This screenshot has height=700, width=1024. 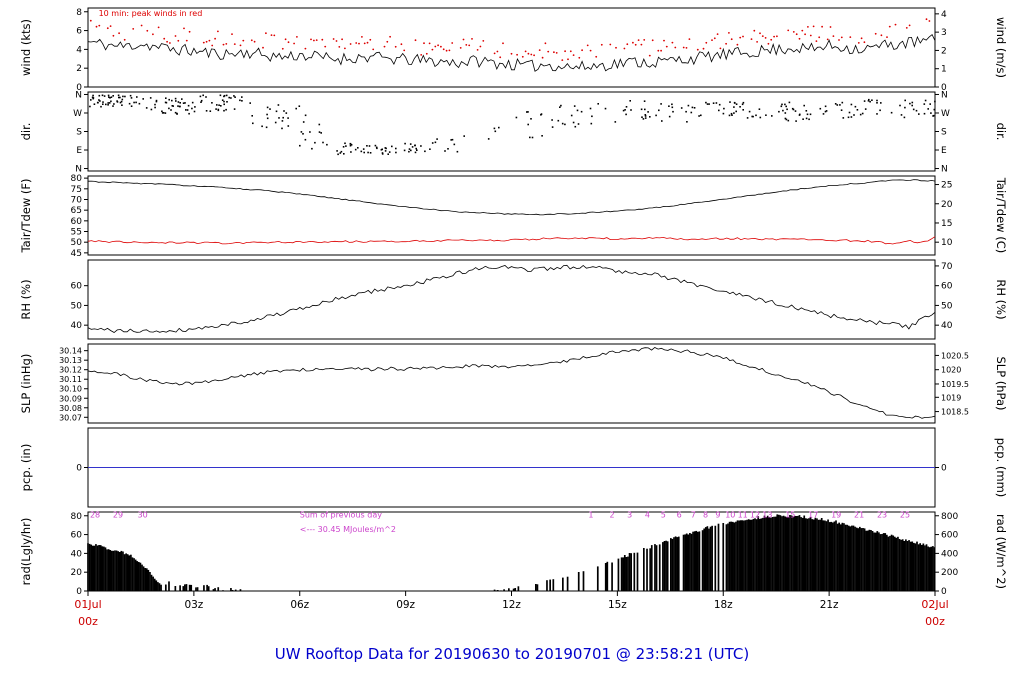 What do you see at coordinates (767, 515) in the screenshot?
I see `annotation-text: 13` at bounding box center [767, 515].